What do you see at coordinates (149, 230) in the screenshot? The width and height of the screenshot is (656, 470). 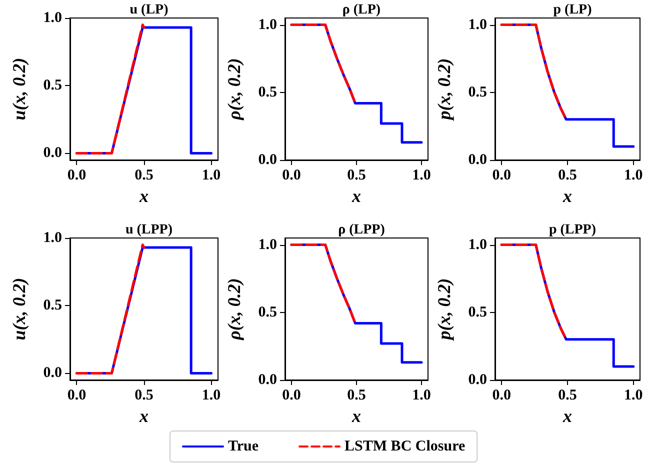 I see `chart-title: u (LPP)` at bounding box center [149, 230].